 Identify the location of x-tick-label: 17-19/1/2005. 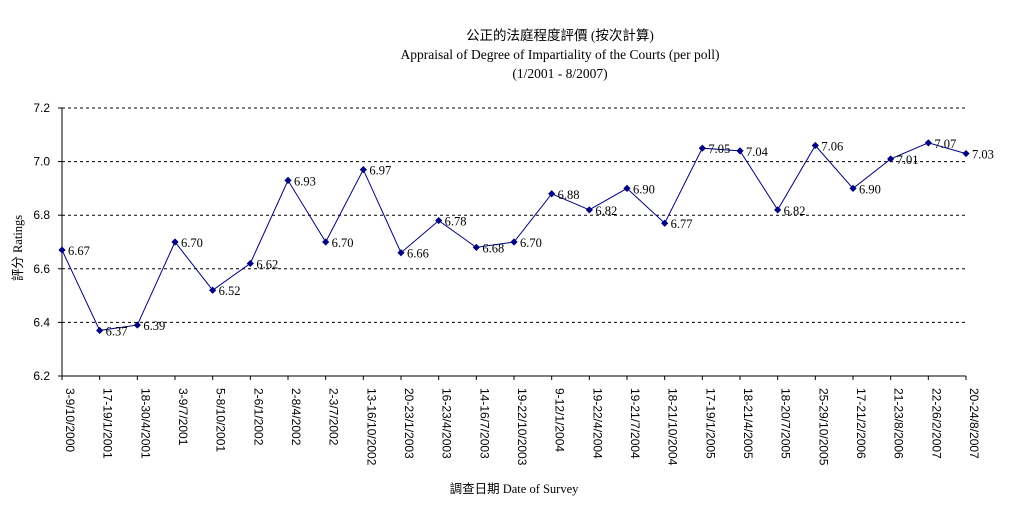
(710, 423).